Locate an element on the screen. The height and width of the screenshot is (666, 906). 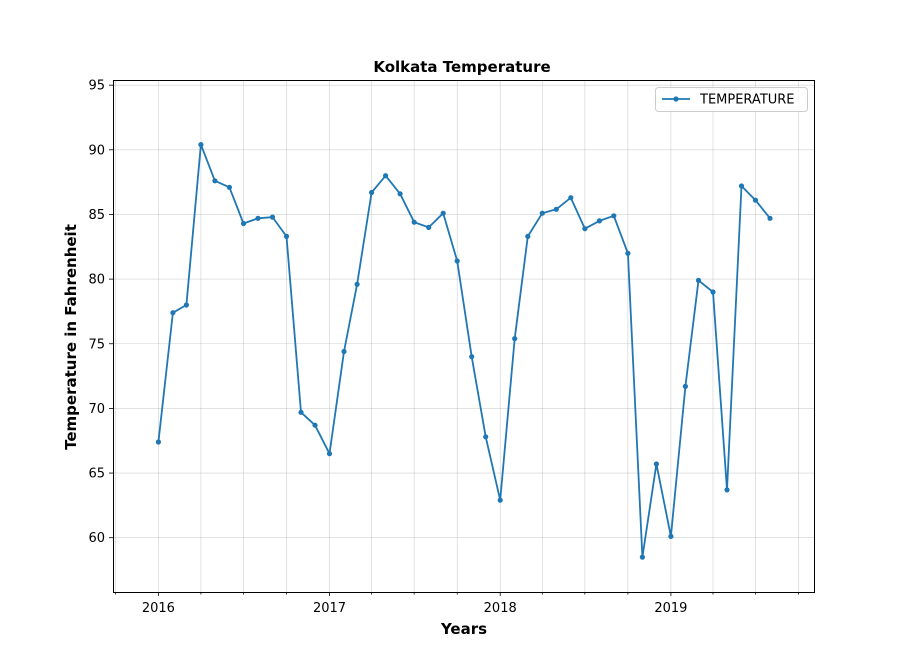
legend-label: TEMPERATURE is located at coordinates (747, 100).